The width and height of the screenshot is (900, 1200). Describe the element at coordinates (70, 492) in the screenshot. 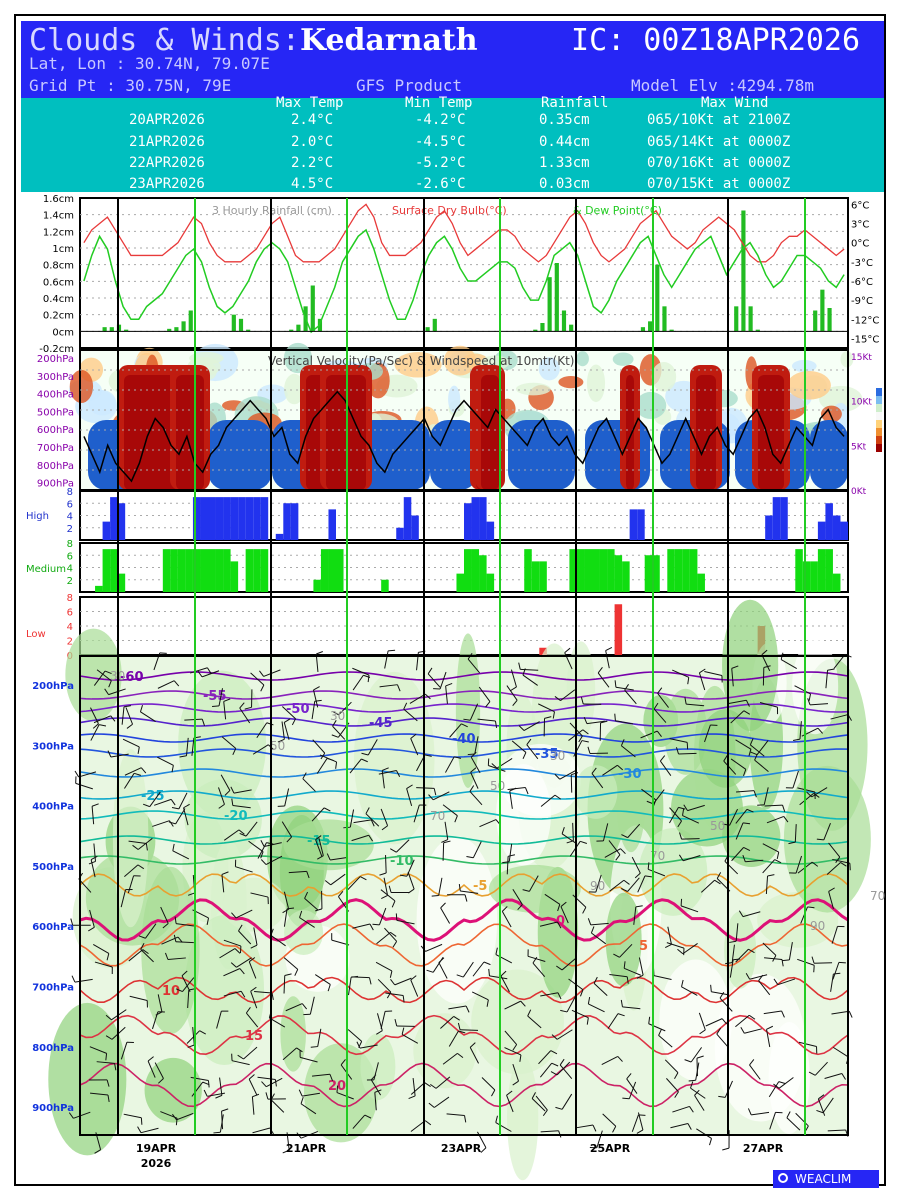

I see `cloud-tick-label: 8` at that location.